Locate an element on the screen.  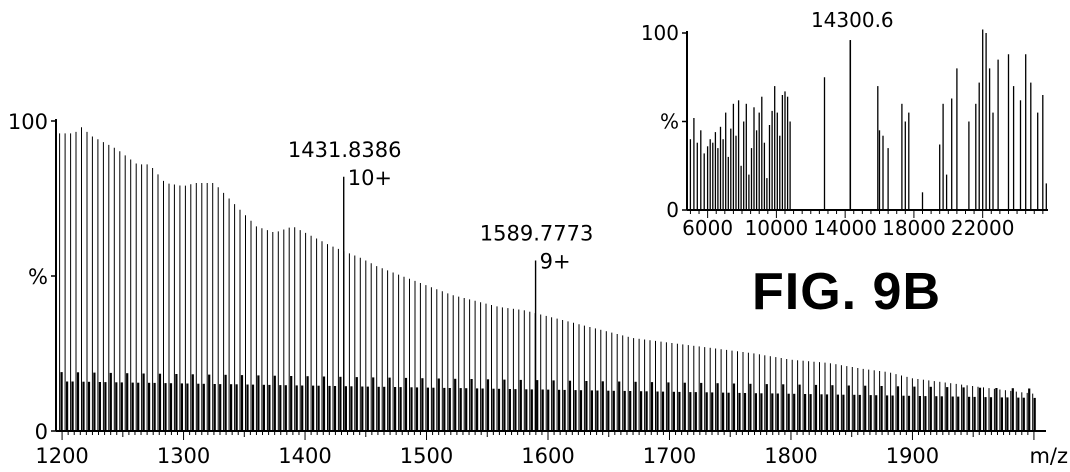
y-tick-label: 0 is located at coordinates (41, 432).